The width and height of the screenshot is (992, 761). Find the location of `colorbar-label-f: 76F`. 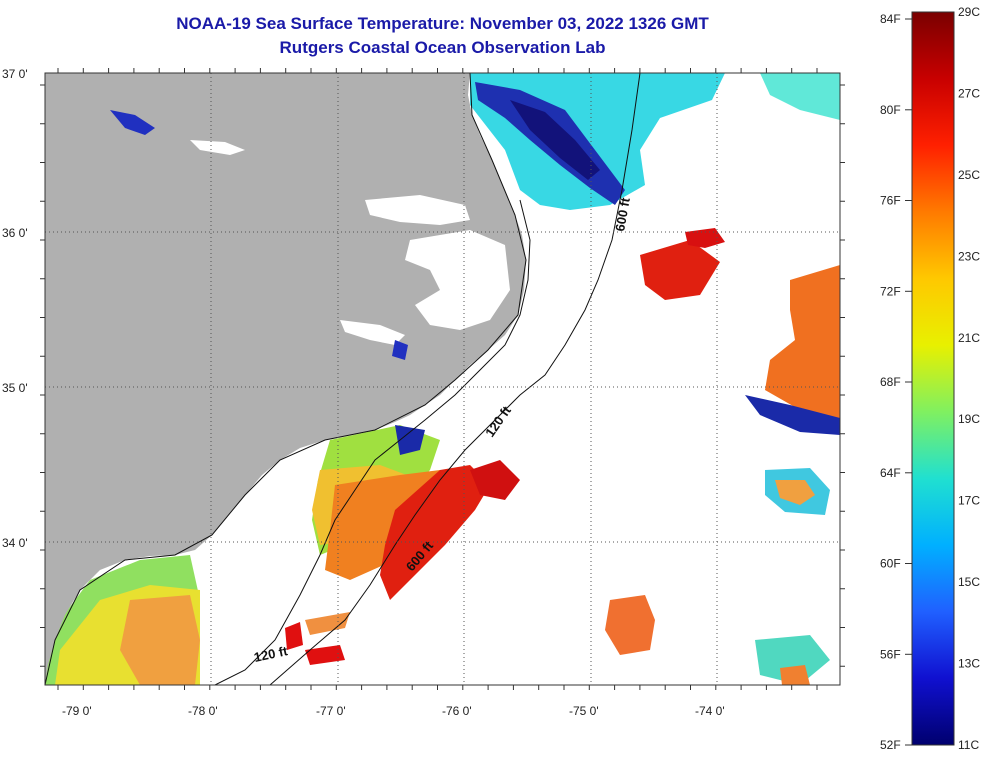

colorbar-label-f: 76F is located at coordinates (890, 201).